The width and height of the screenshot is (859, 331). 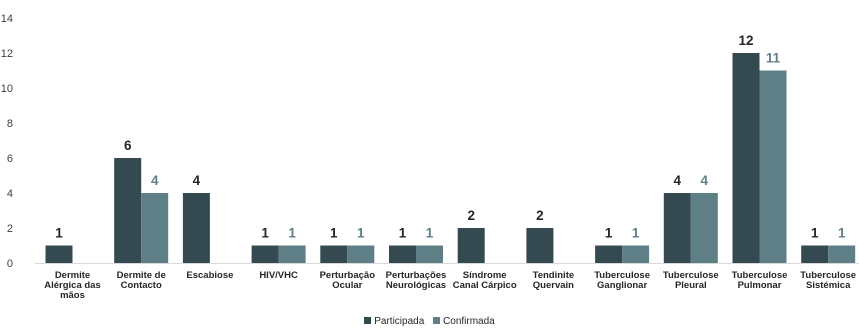 What do you see at coordinates (347, 285) in the screenshot?
I see `x-tick-label-line: Ocular` at bounding box center [347, 285].